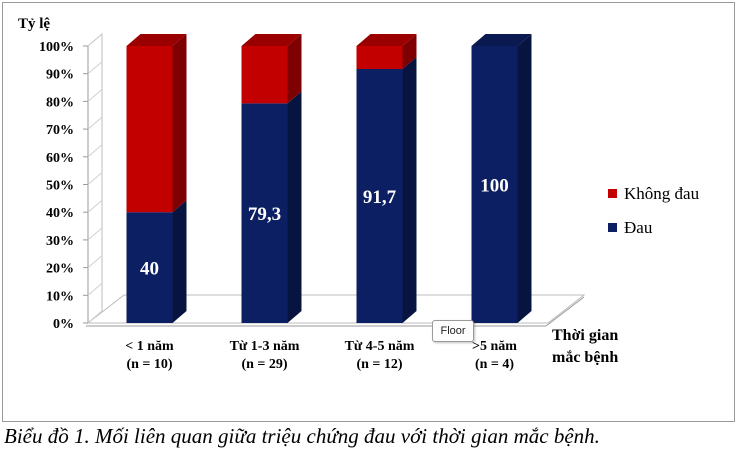 This screenshot has height=452, width=739. Describe the element at coordinates (264, 364) in the screenshot. I see `x-tick-label: (n = 29)` at that location.